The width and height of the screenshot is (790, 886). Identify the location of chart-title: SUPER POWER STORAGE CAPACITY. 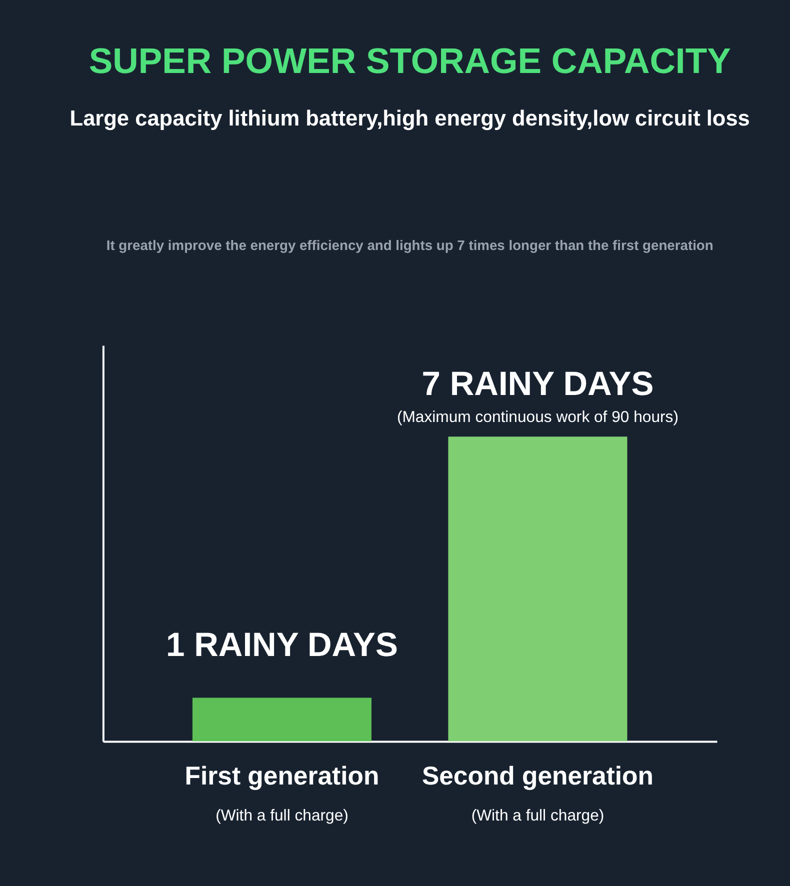
(410, 61).